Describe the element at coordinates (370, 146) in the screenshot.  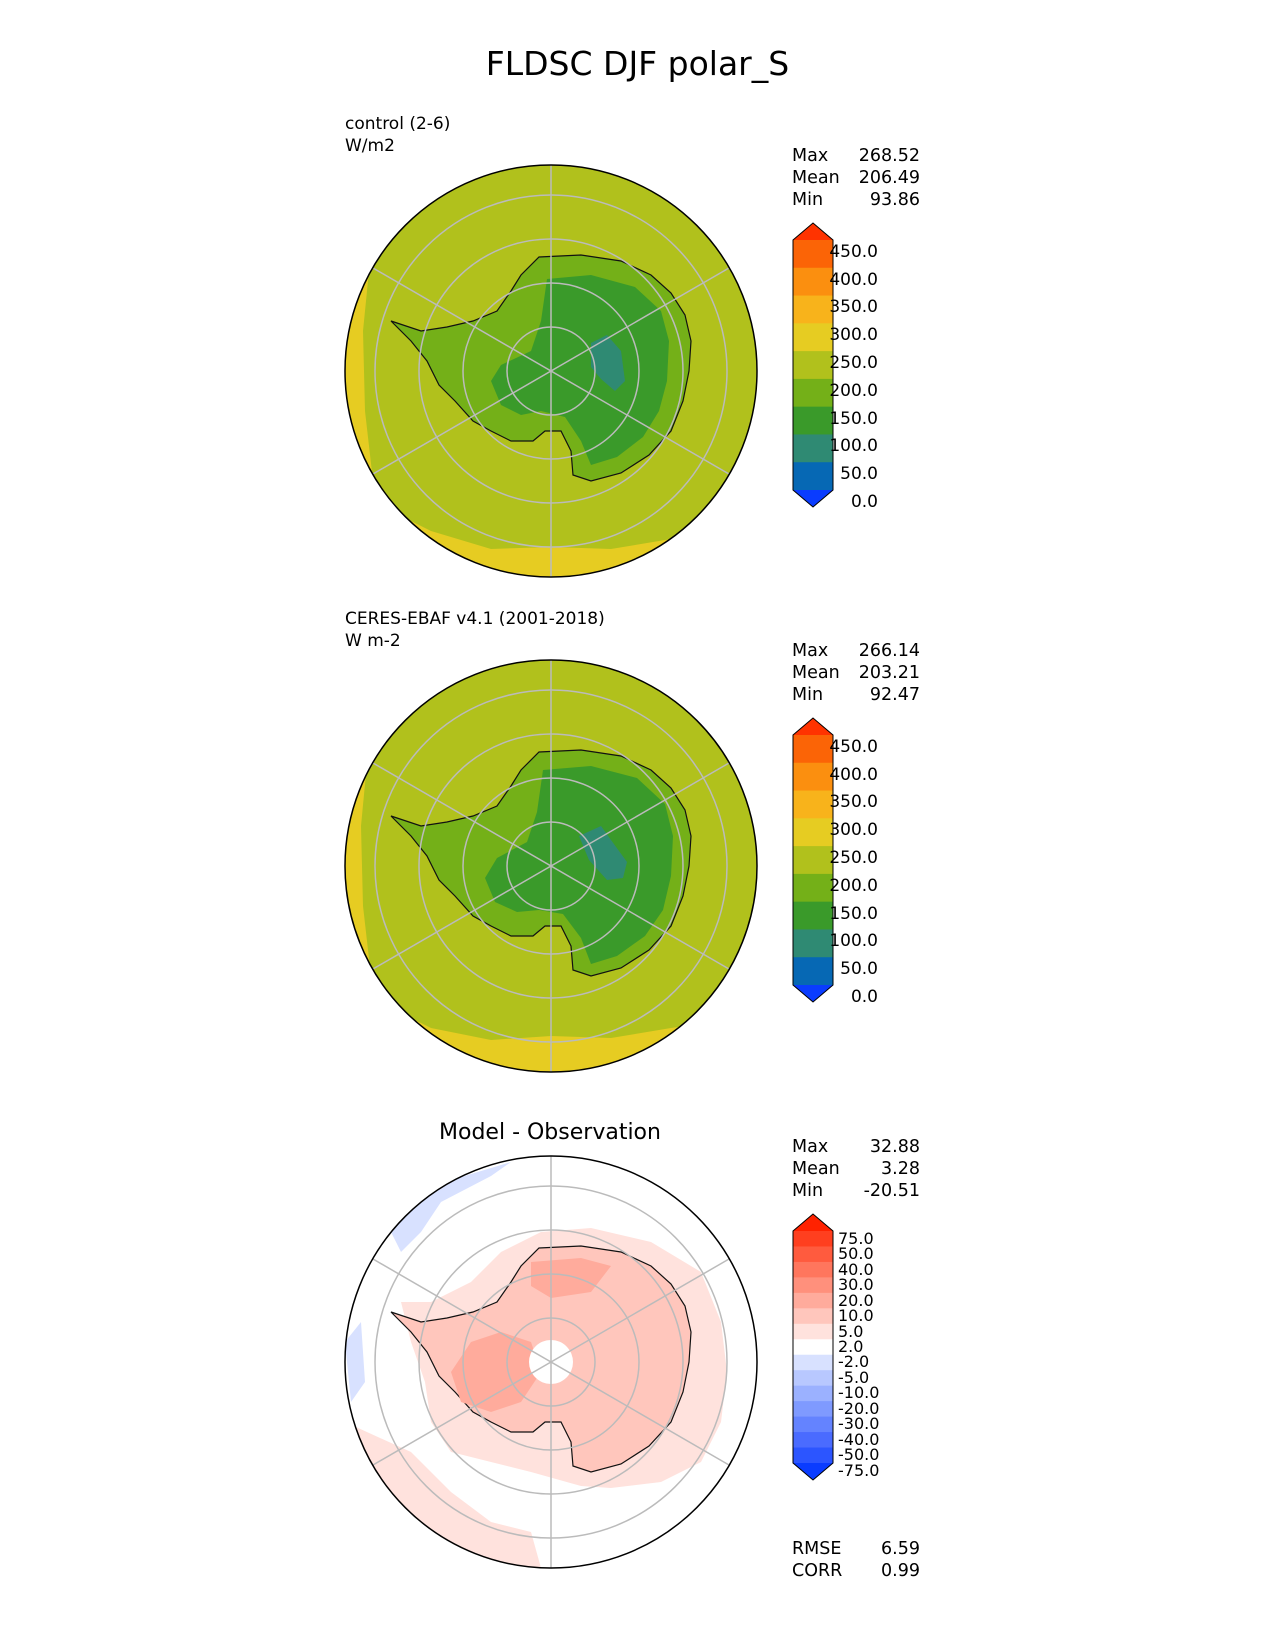
I see `panel-units: W/m2` at that location.